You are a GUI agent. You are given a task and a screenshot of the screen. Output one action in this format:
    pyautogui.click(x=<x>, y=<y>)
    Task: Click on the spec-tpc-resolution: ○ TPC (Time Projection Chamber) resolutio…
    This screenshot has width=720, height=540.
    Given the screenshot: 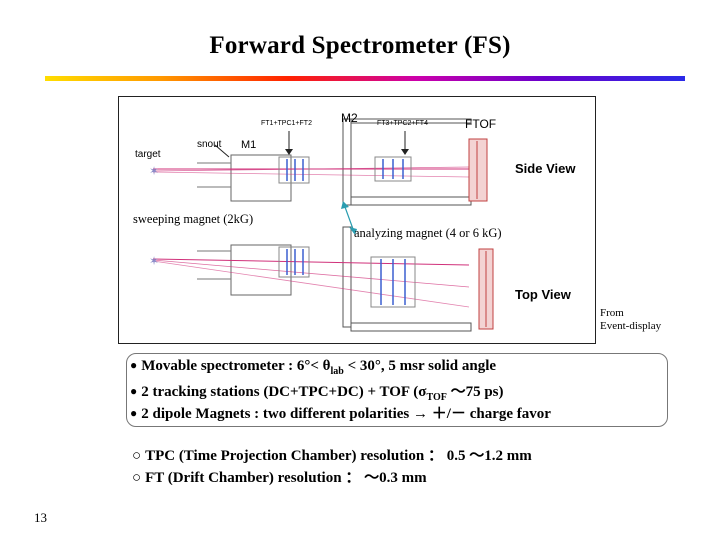 What is the action you would take?
    pyautogui.click(x=332, y=456)
    